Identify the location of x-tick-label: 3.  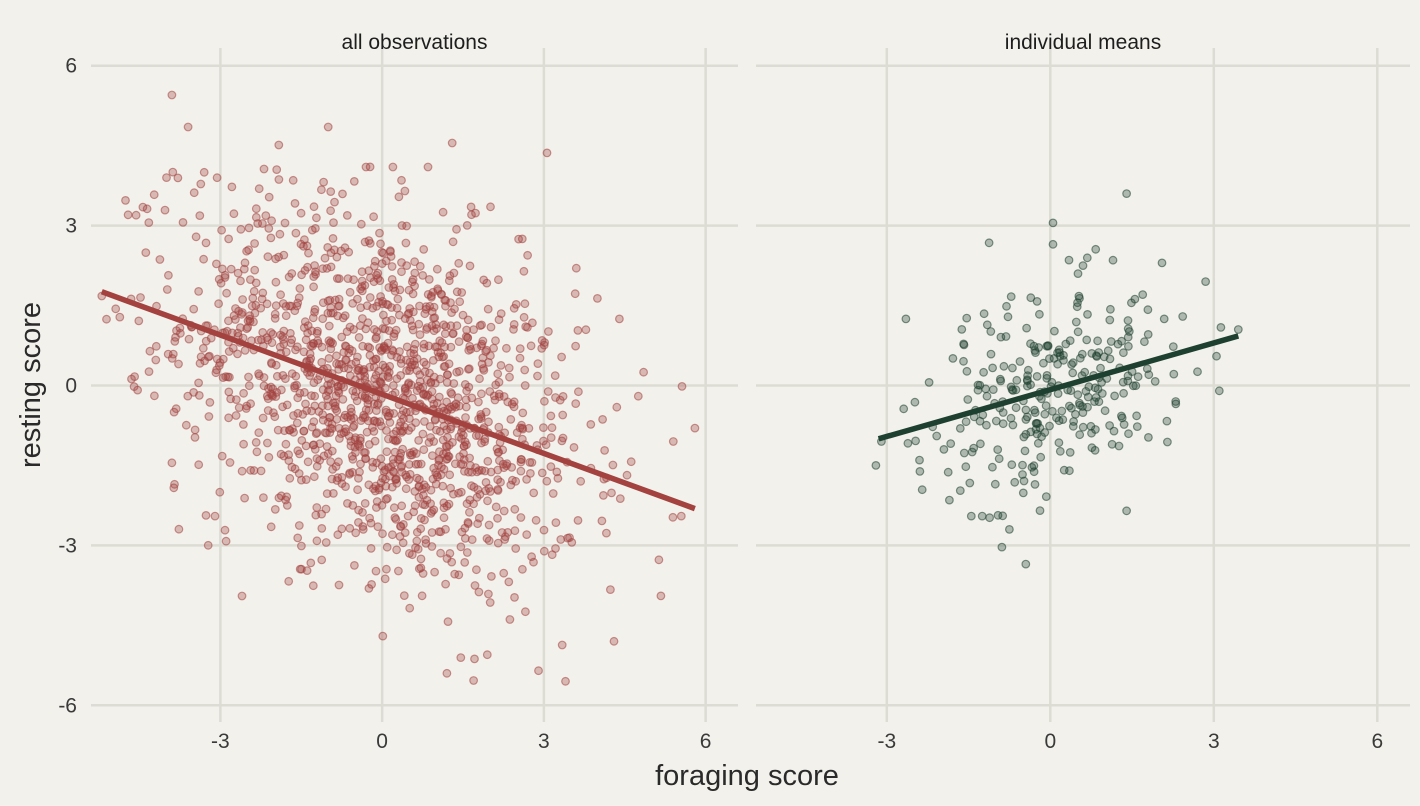
(1214, 741).